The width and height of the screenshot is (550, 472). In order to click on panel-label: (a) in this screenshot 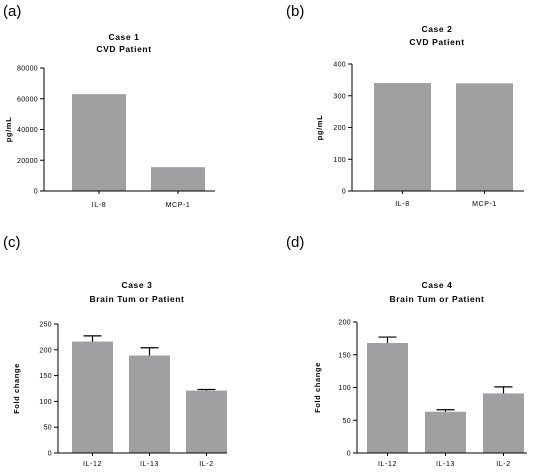, I will do `click(12, 11)`.